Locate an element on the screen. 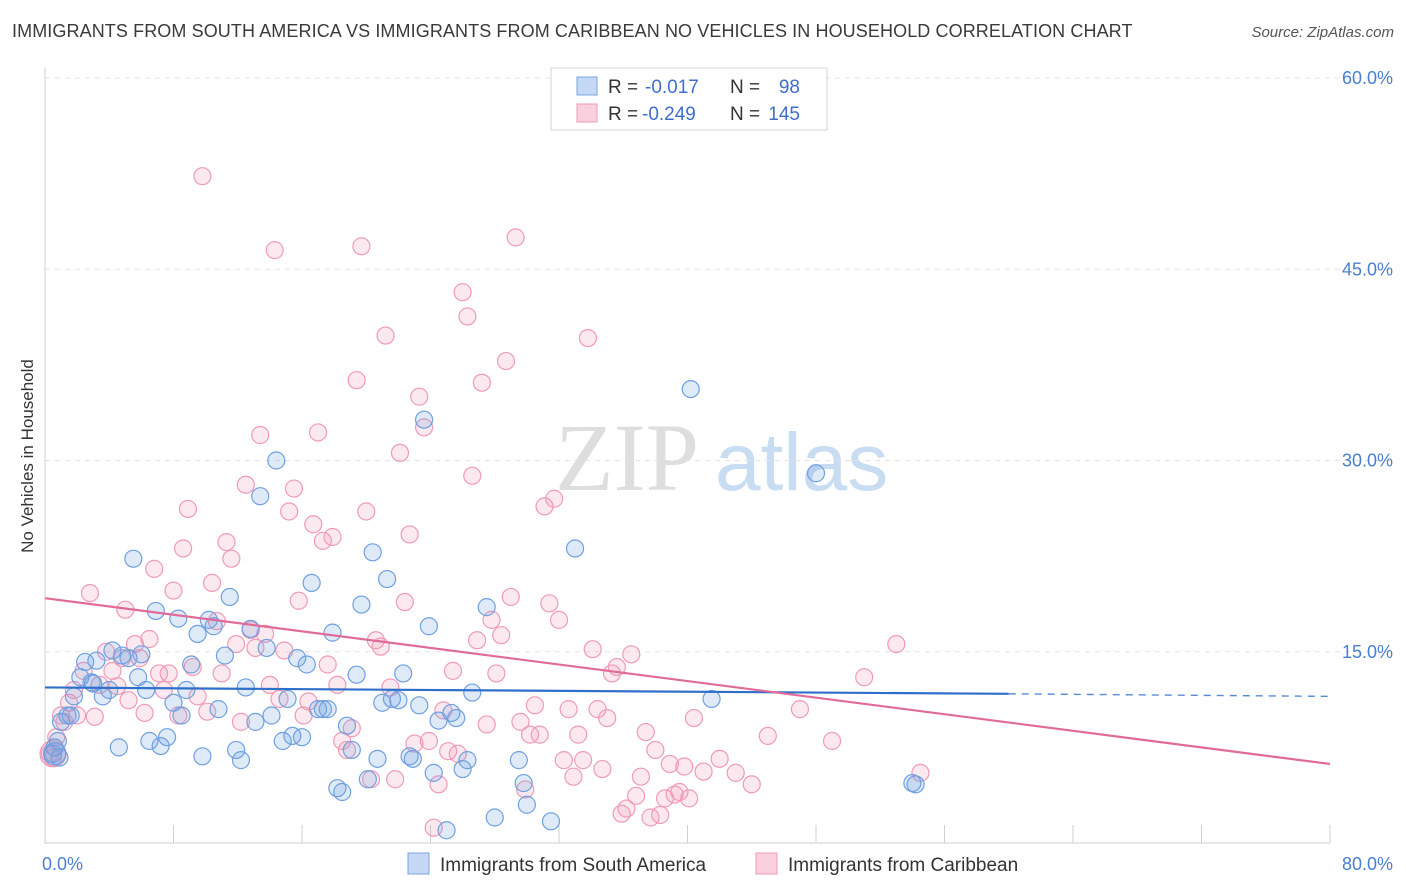 The height and width of the screenshot is (892, 1406). trend-line-south-america-extension is located at coordinates (1169, 695).